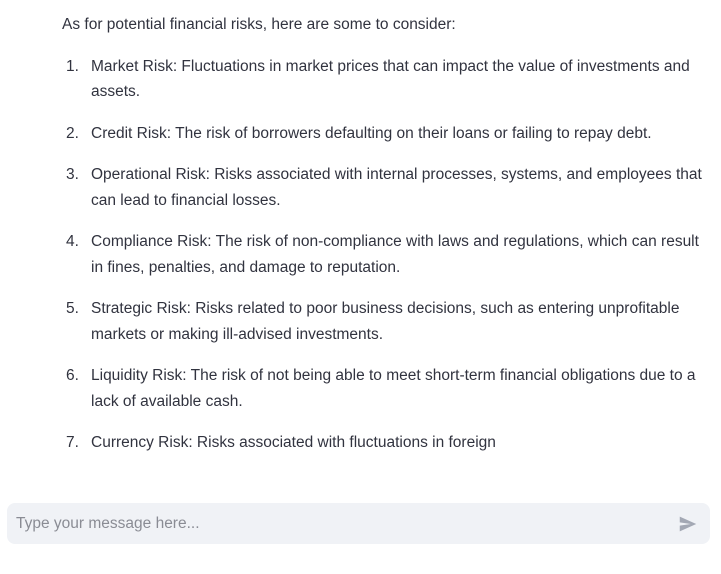  Describe the element at coordinates (72, 308) in the screenshot. I see `list-item-number: 5.` at that location.